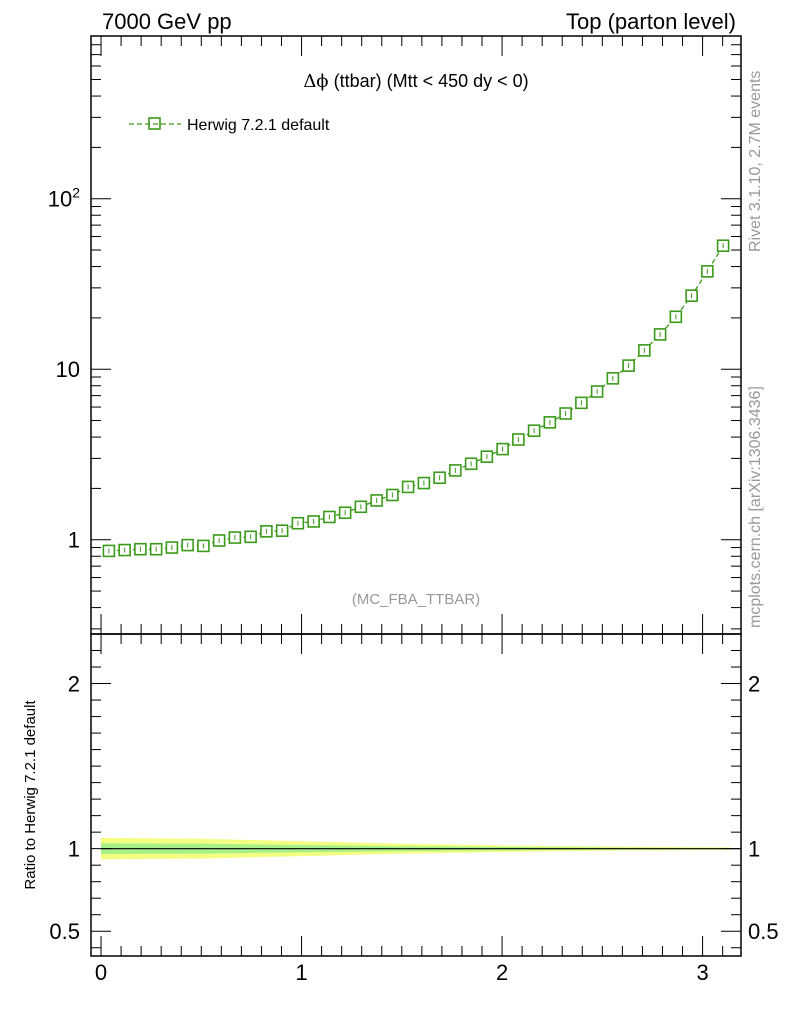  What do you see at coordinates (101, 972) in the screenshot?
I see `ratio-x-tick-label: 0` at bounding box center [101, 972].